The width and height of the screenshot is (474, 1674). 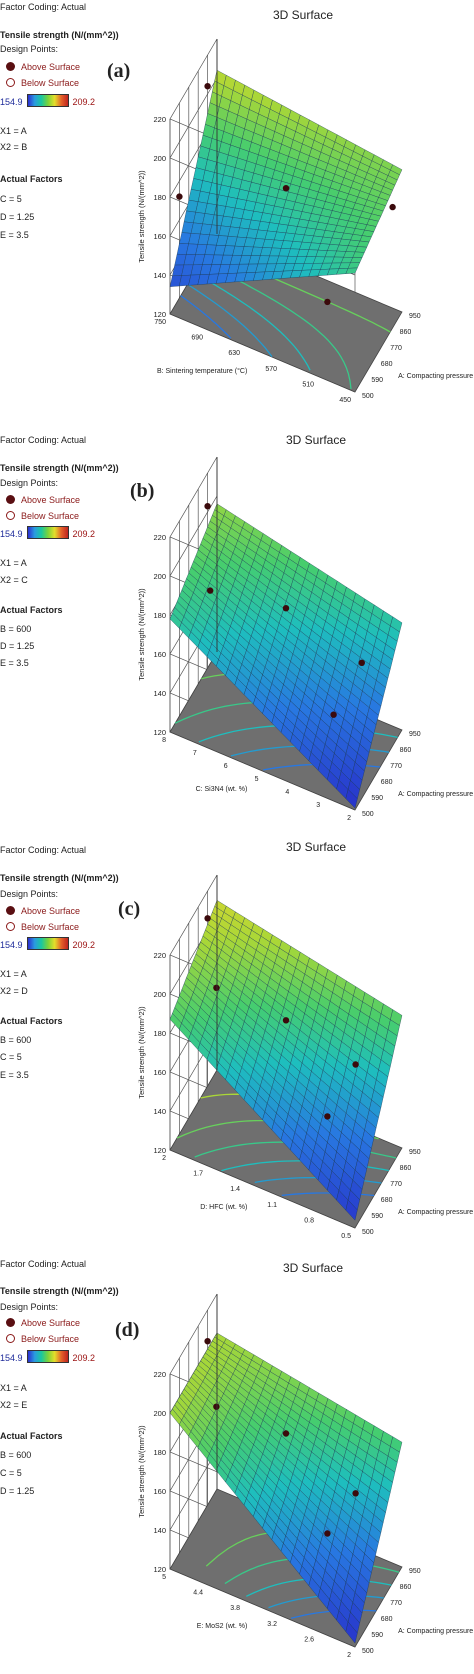 I want to click on x1-assignment: X1 = A, so click(x=13, y=974).